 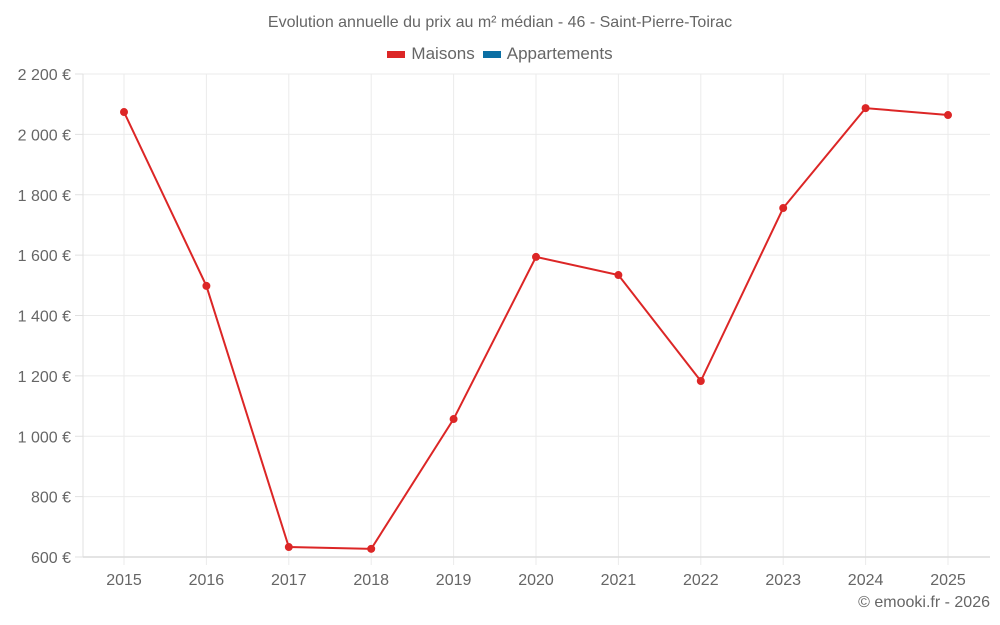 What do you see at coordinates (701, 580) in the screenshot?
I see `x-tick-label: 2022` at bounding box center [701, 580].